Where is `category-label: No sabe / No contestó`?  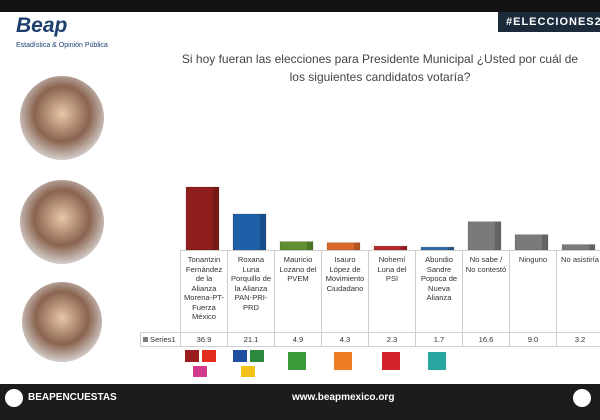 category-label: No sabe / No contestó is located at coordinates (486, 291).